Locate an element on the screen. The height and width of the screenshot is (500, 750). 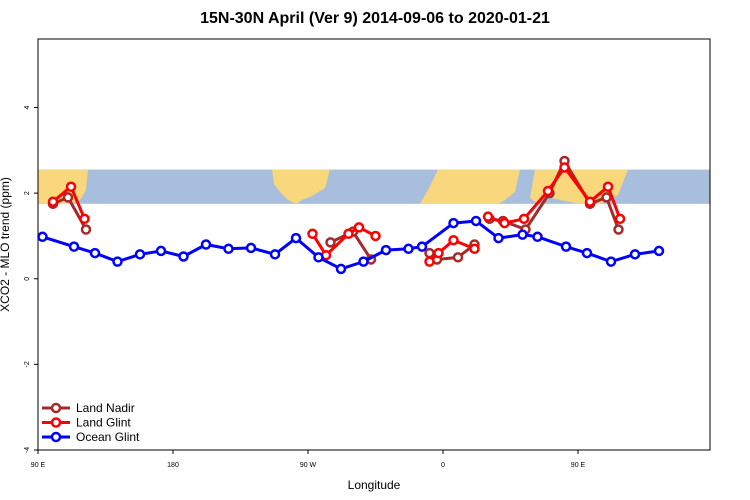
x-axis: 90 E 180 90 W 0 90 E is located at coordinates (308, 459).